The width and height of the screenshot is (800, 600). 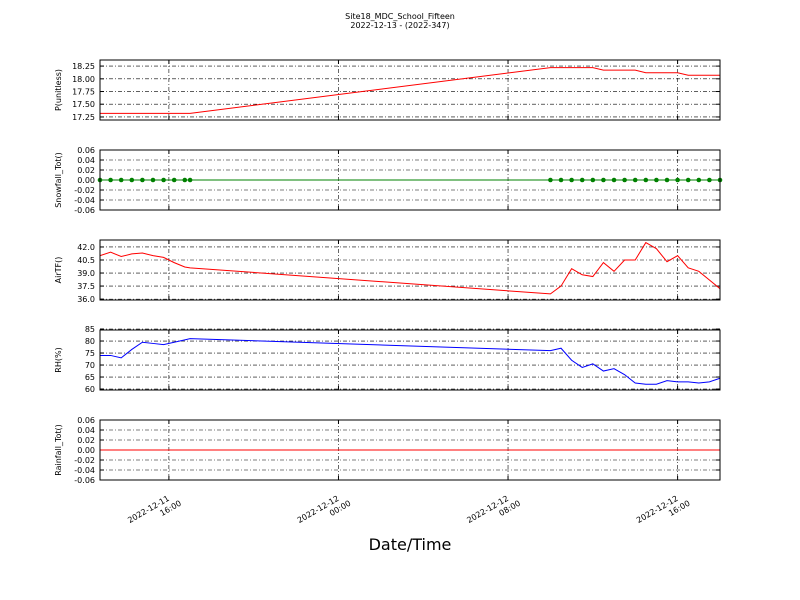 I want to click on y-tick-label: 17.75, so click(x=83, y=92).